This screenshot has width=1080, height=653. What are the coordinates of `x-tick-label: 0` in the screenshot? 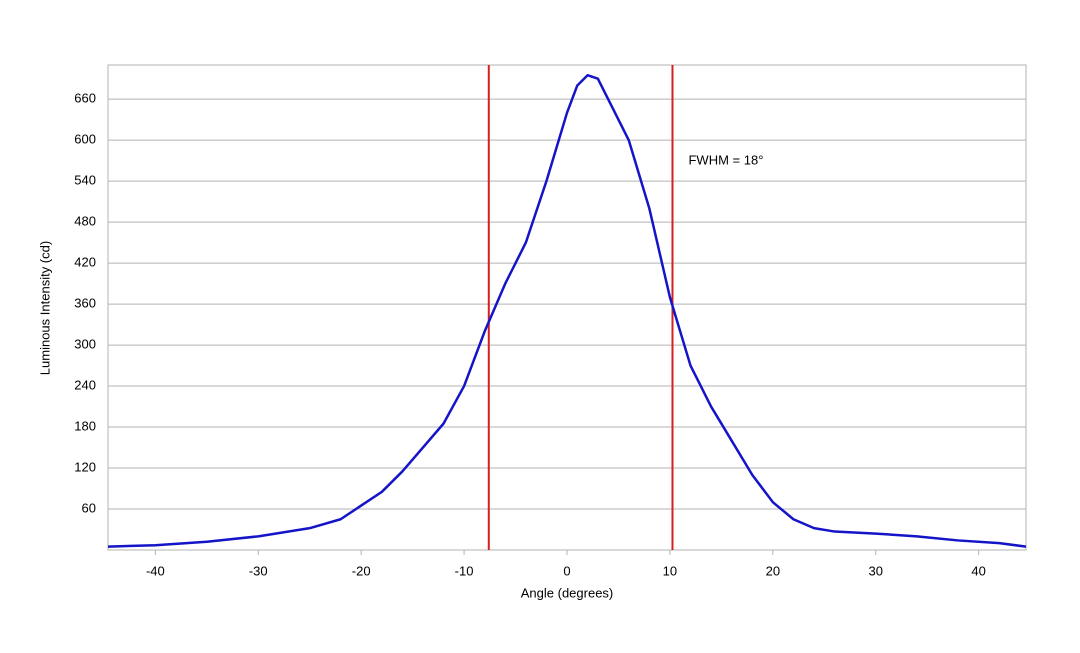 It's located at (566, 570).